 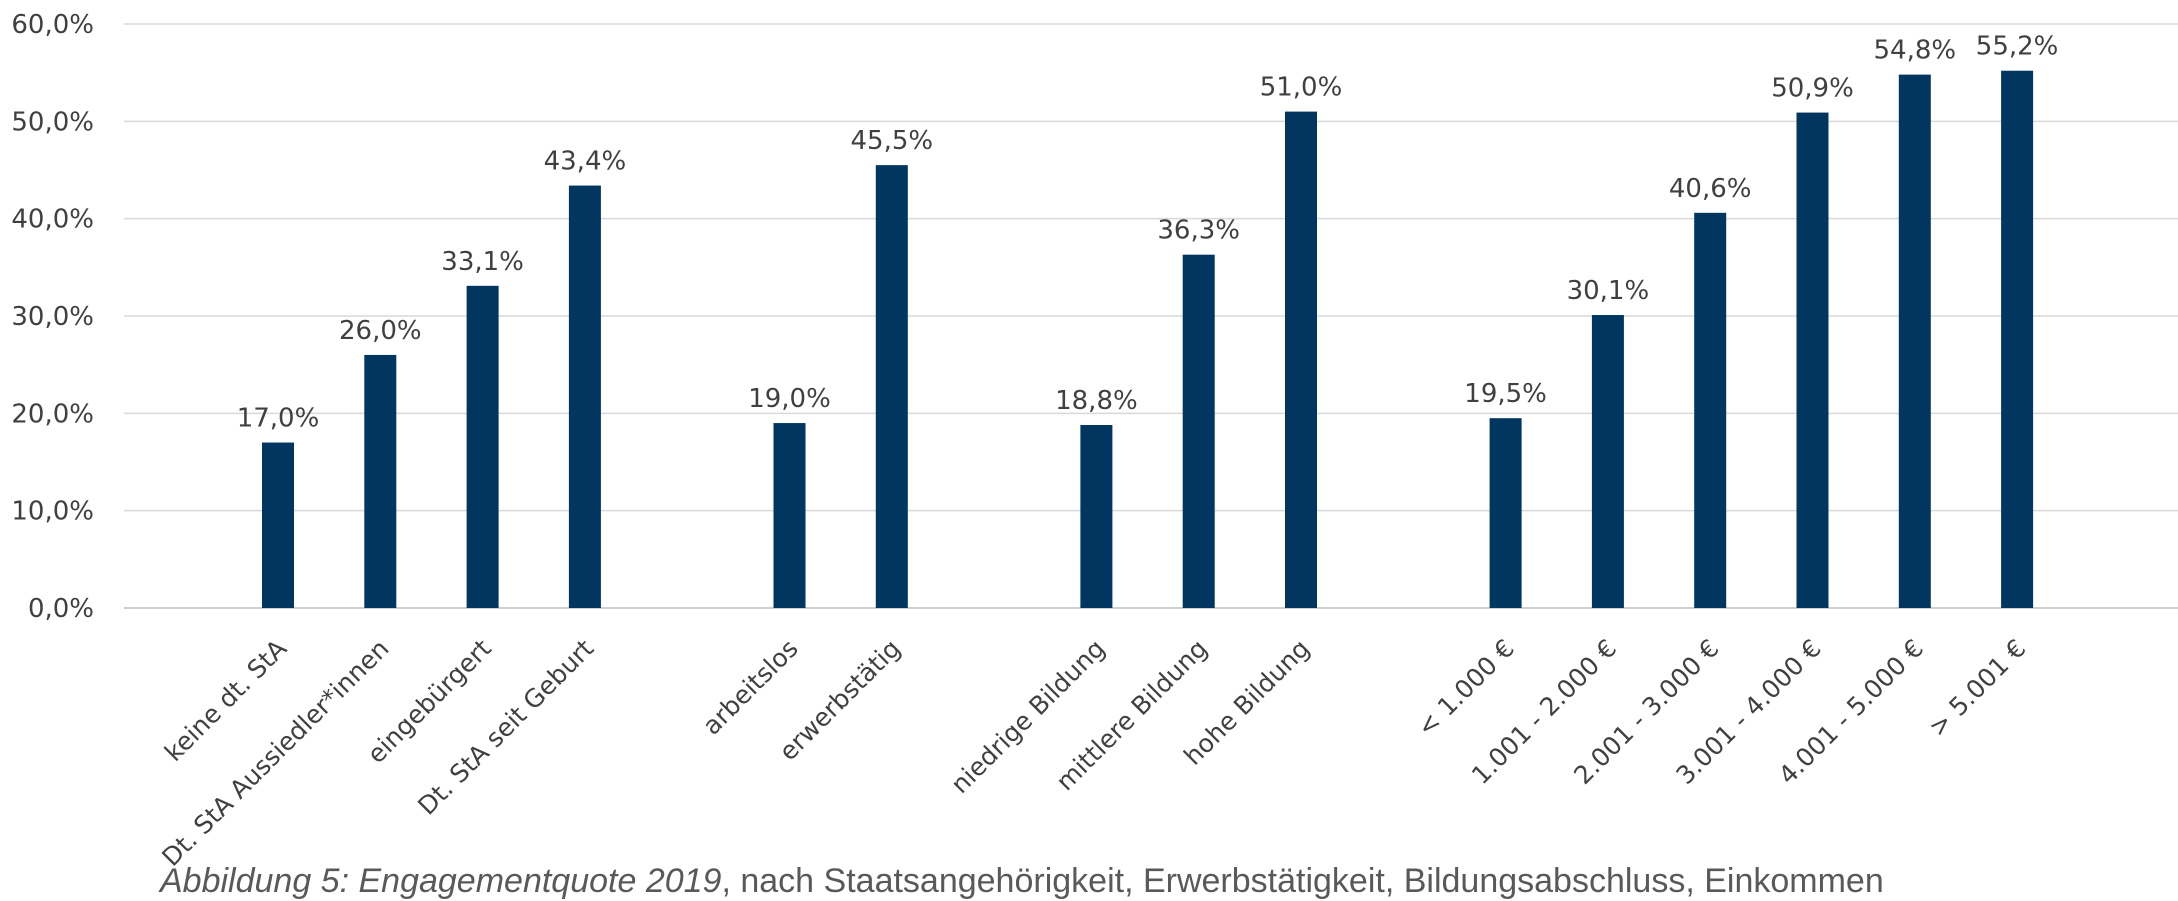 I want to click on y-tick-label: 50,0%, so click(x=52, y=122).